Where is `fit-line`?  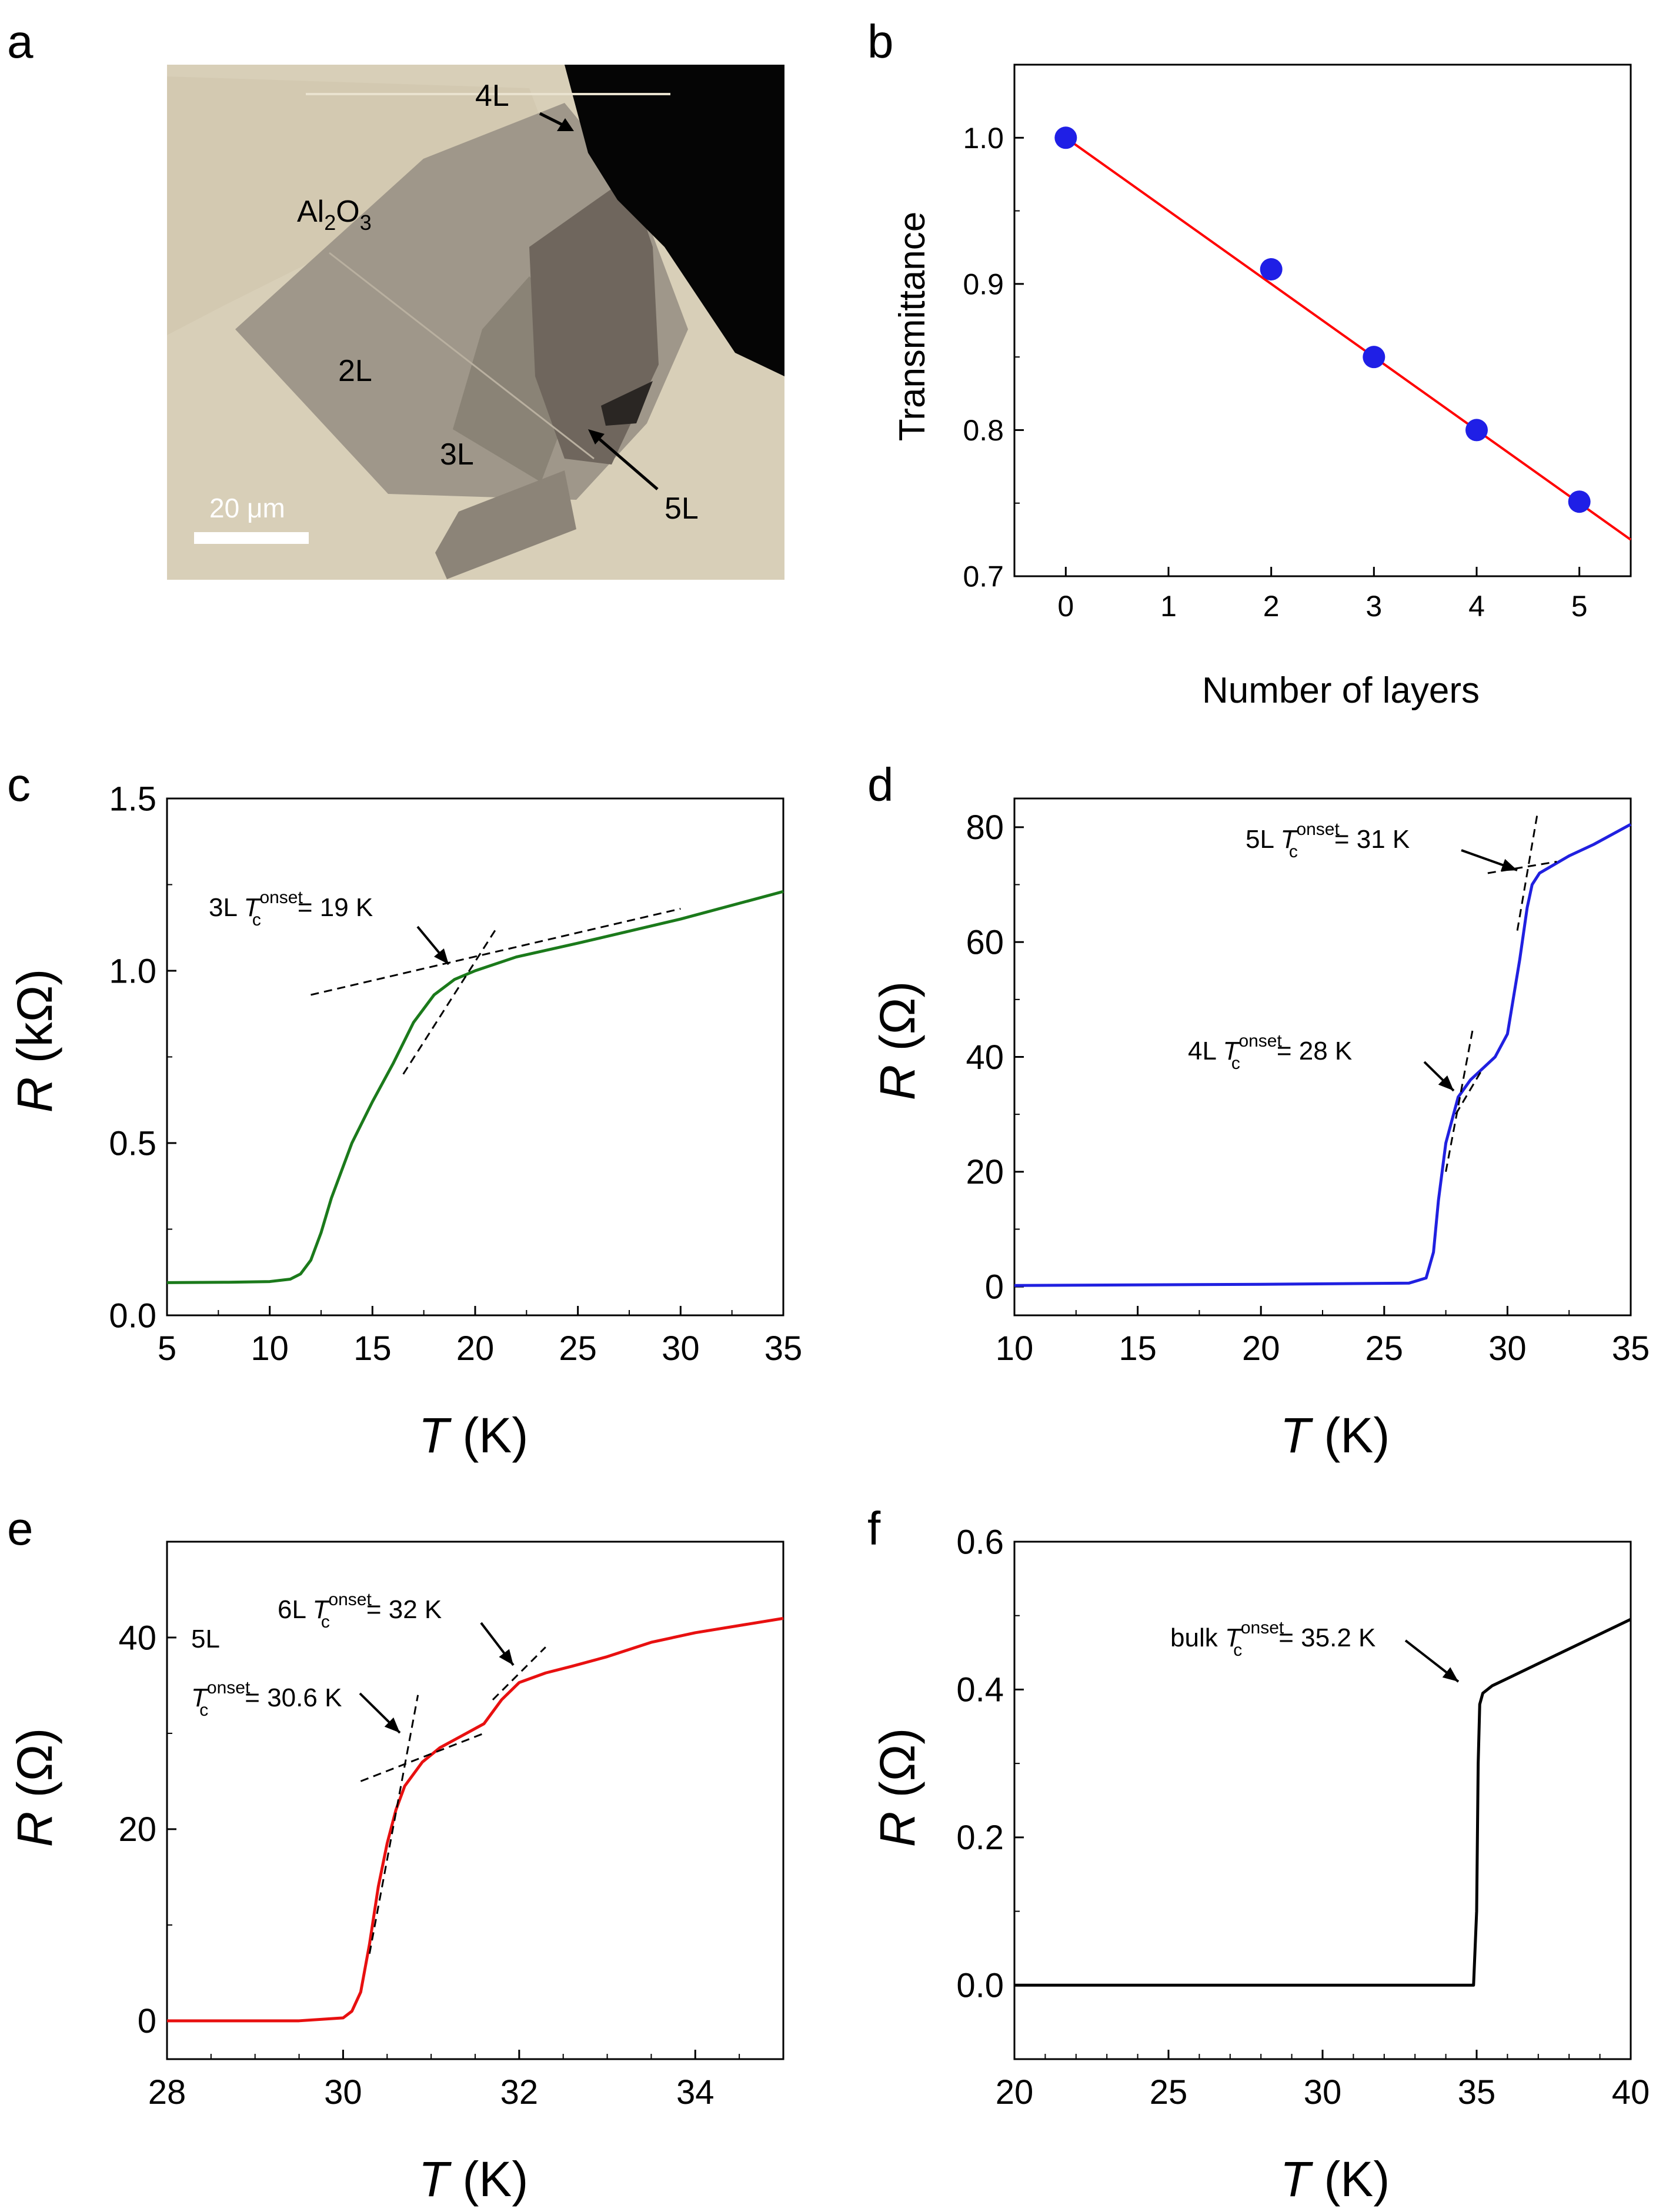 fit-line is located at coordinates (1349, 338).